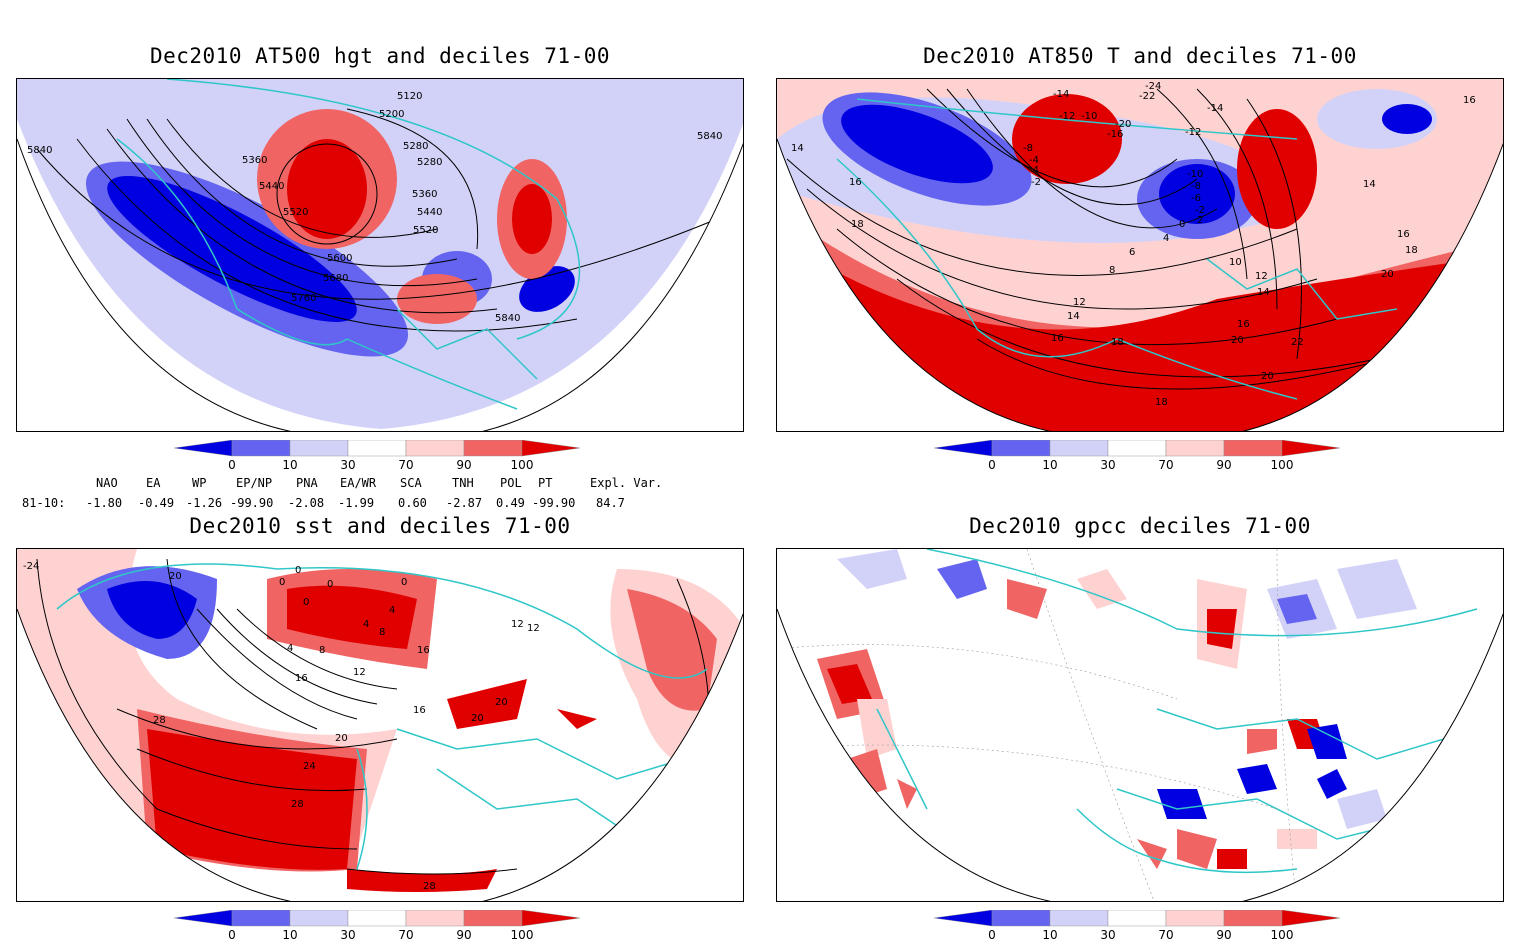 The height and width of the screenshot is (950, 1520). What do you see at coordinates (204, 503) in the screenshot?
I see `index-value: -1.26` at bounding box center [204, 503].